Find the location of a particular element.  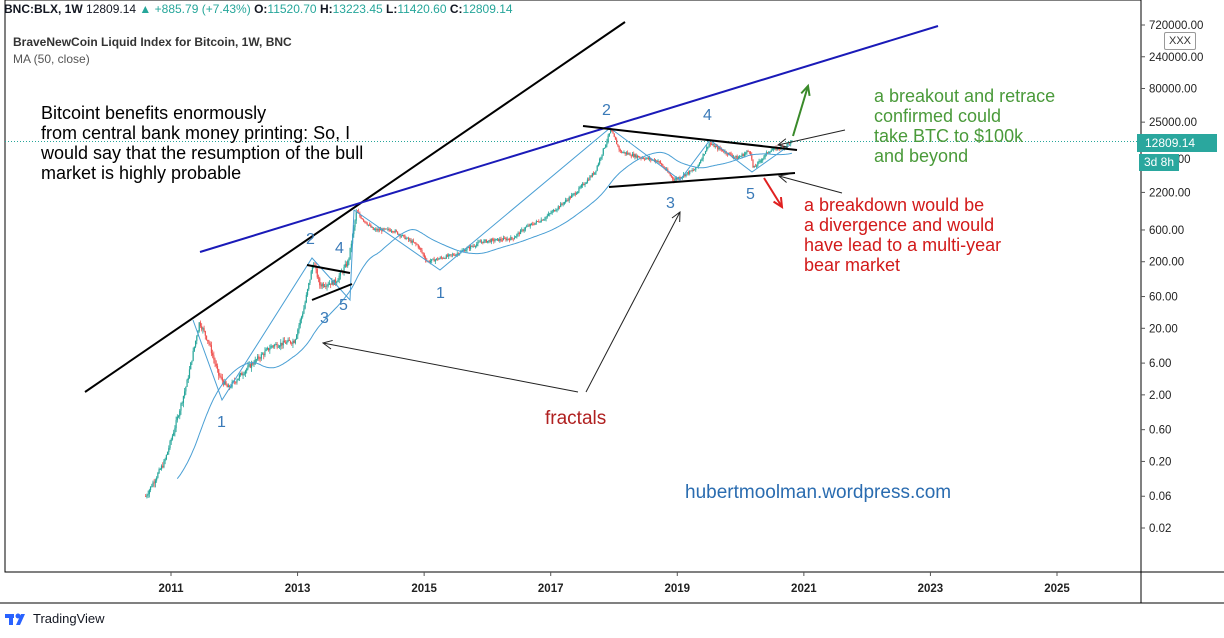

breakdown-line-3: have lead to a multi-year is located at coordinates (903, 245).